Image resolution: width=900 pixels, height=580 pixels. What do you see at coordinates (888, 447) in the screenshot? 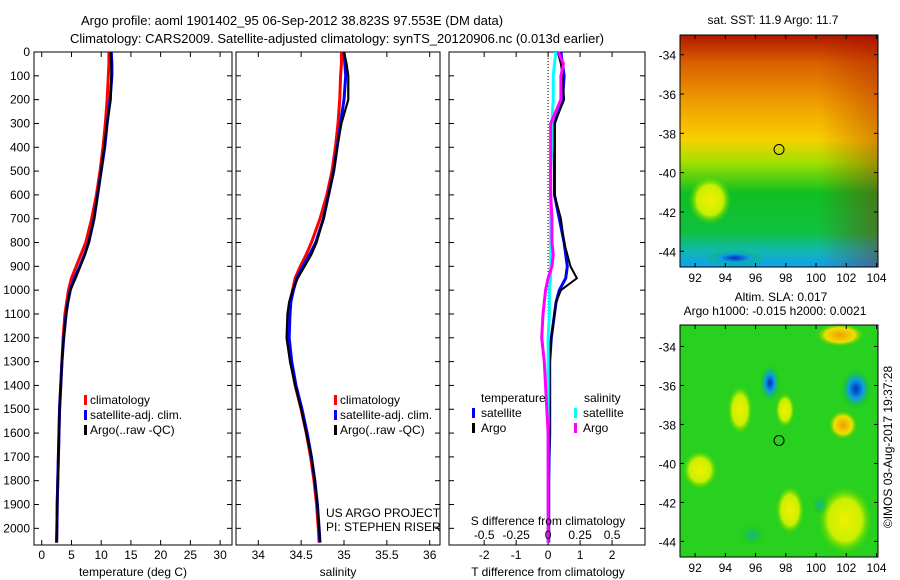
I see `credit-text: ©IMOS 03-Aug-2017 19:37:28` at bounding box center [888, 447].